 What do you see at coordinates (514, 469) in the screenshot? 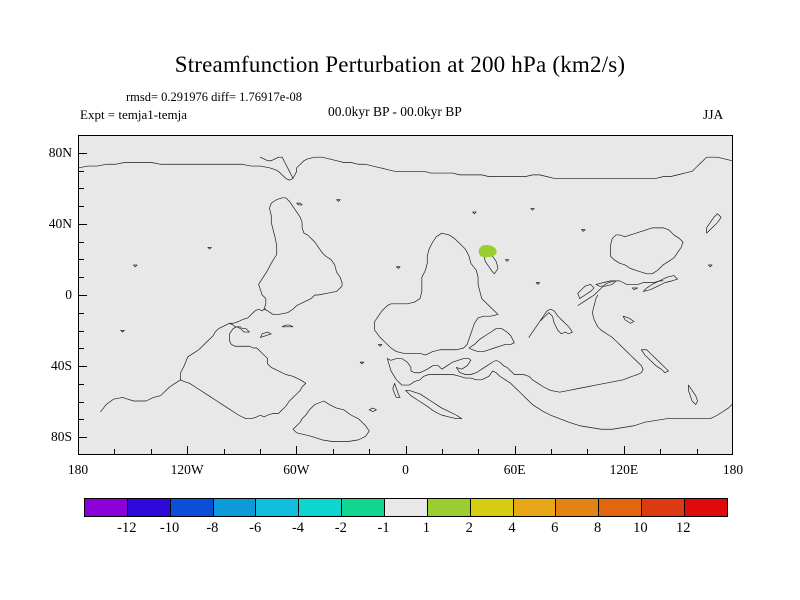
I see `x-axis-label: 60E` at bounding box center [514, 469].